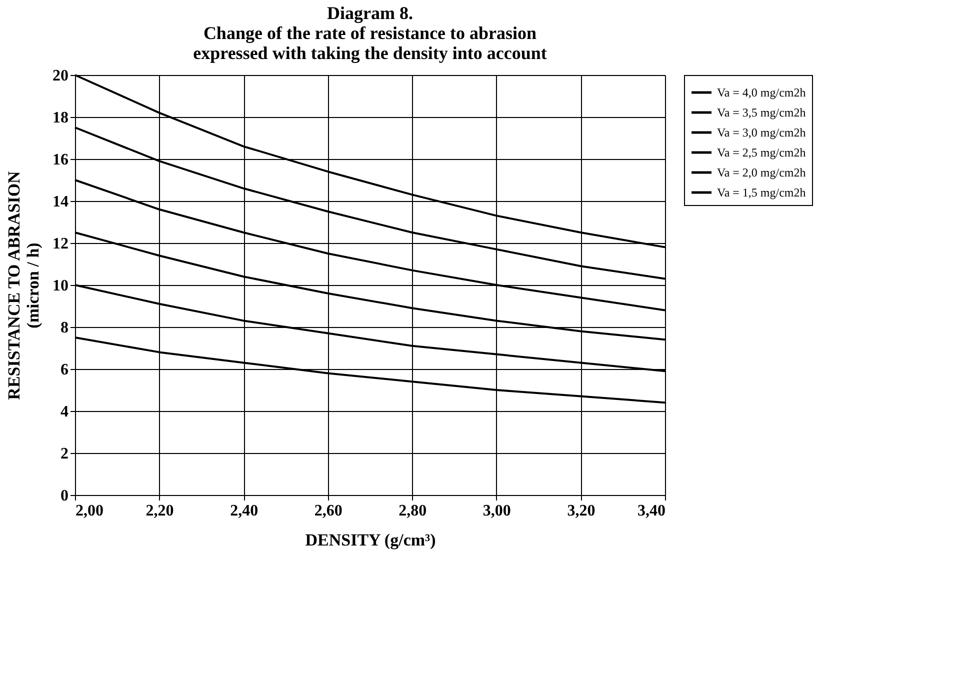 This screenshot has width=959, height=684. What do you see at coordinates (761, 193) in the screenshot?
I see `legend-label: Va = 1,5 mg/cm2h` at bounding box center [761, 193].